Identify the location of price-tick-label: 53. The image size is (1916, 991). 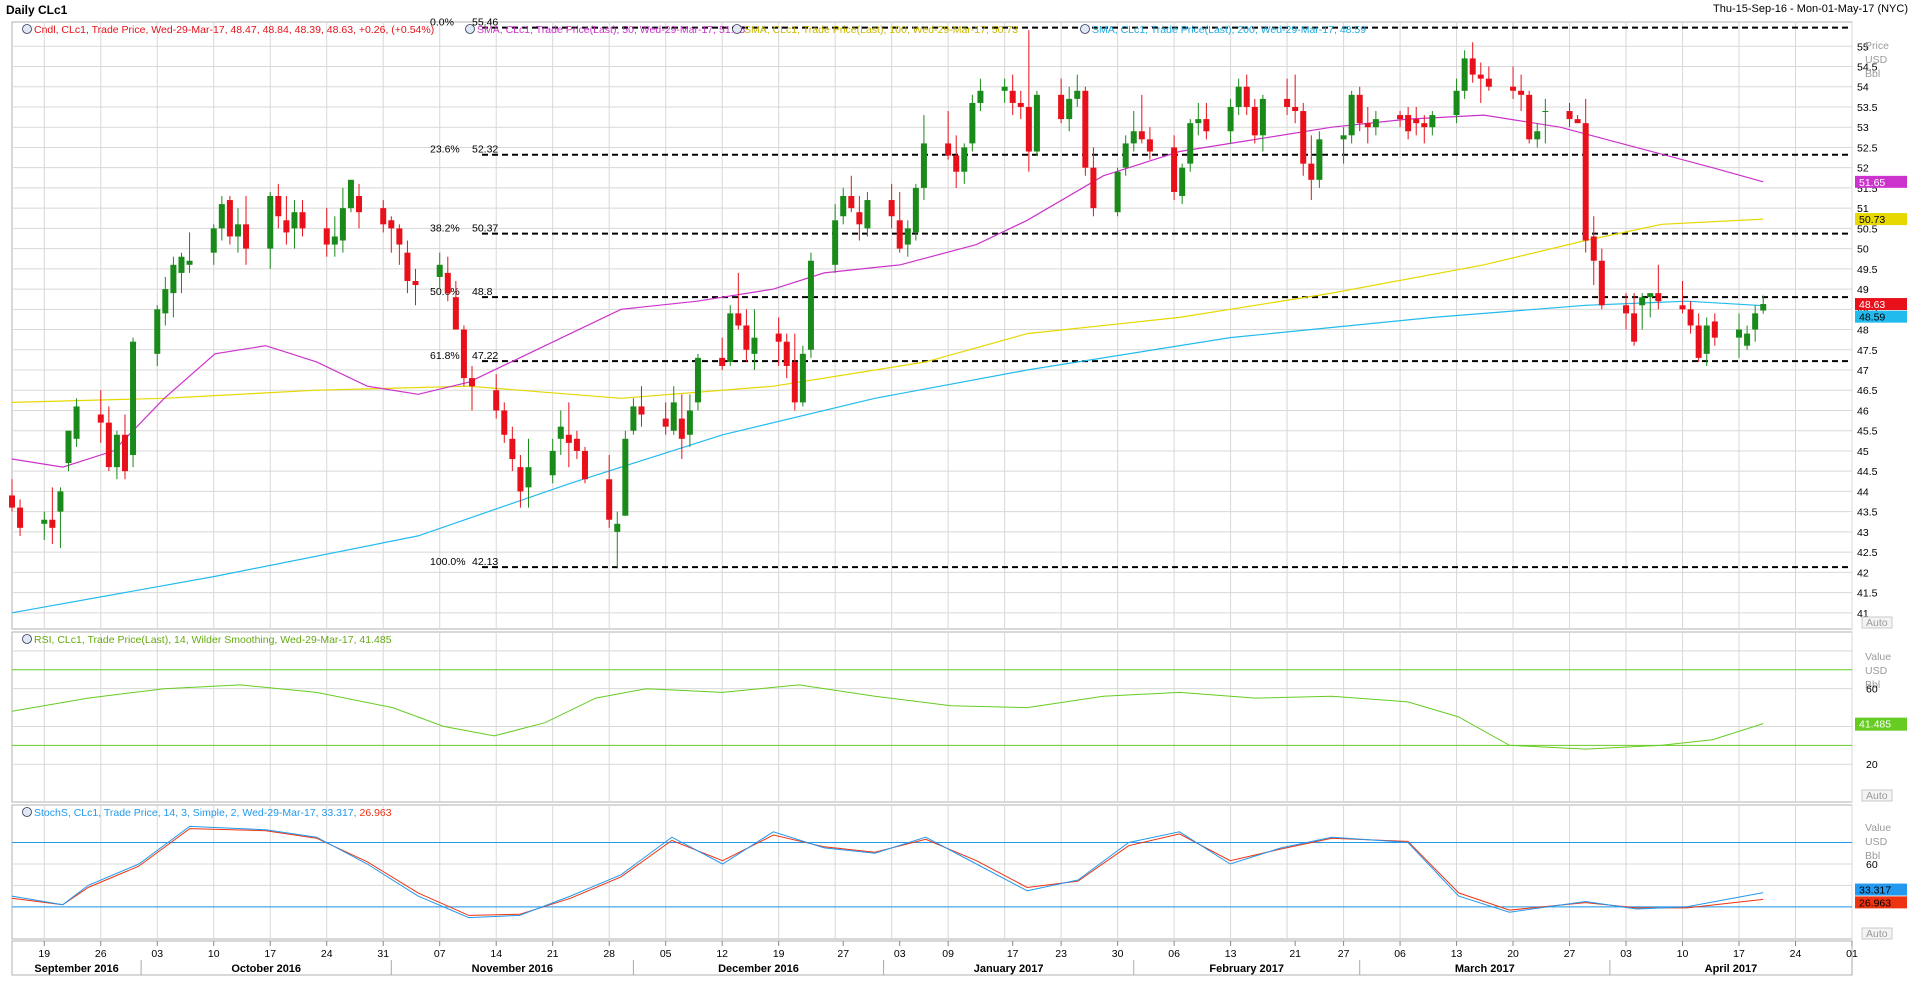
(1863, 128).